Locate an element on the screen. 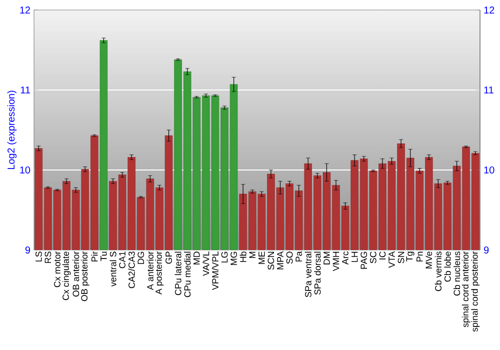 Image resolution: width=500 pixels, height=350 pixels. x-tick-label: MPA is located at coordinates (280, 260).